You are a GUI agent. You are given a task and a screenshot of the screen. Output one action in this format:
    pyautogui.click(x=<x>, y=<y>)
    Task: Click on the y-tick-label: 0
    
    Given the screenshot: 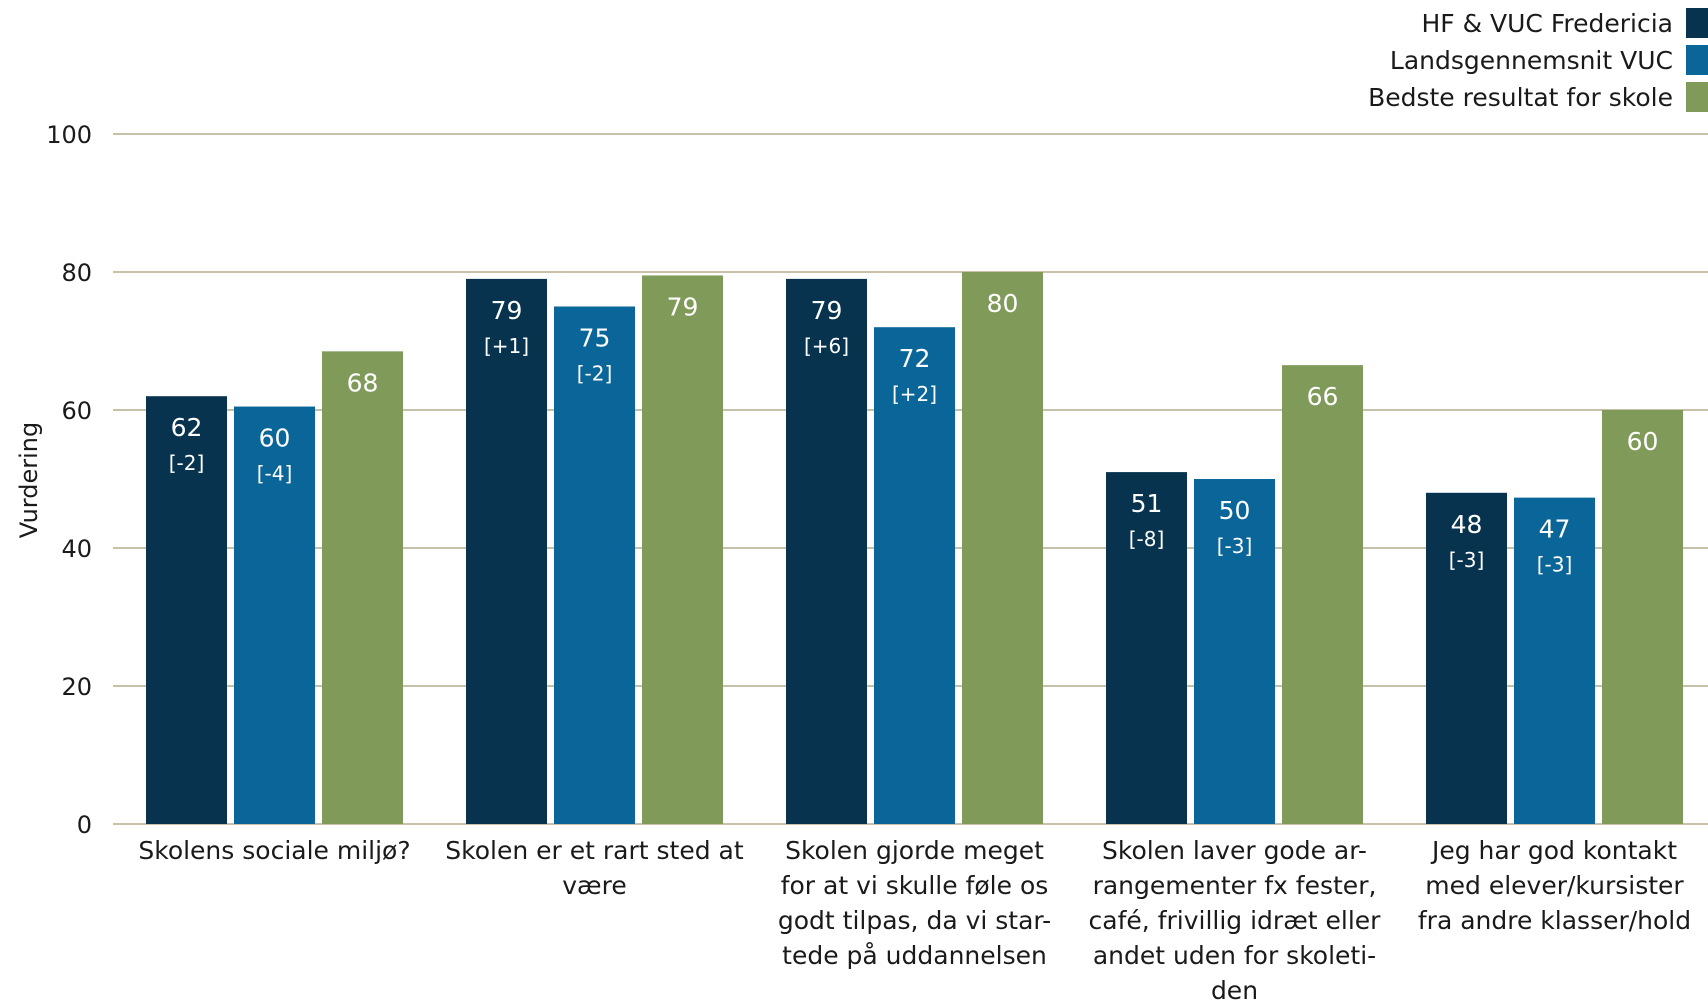 What is the action you would take?
    pyautogui.click(x=84, y=825)
    